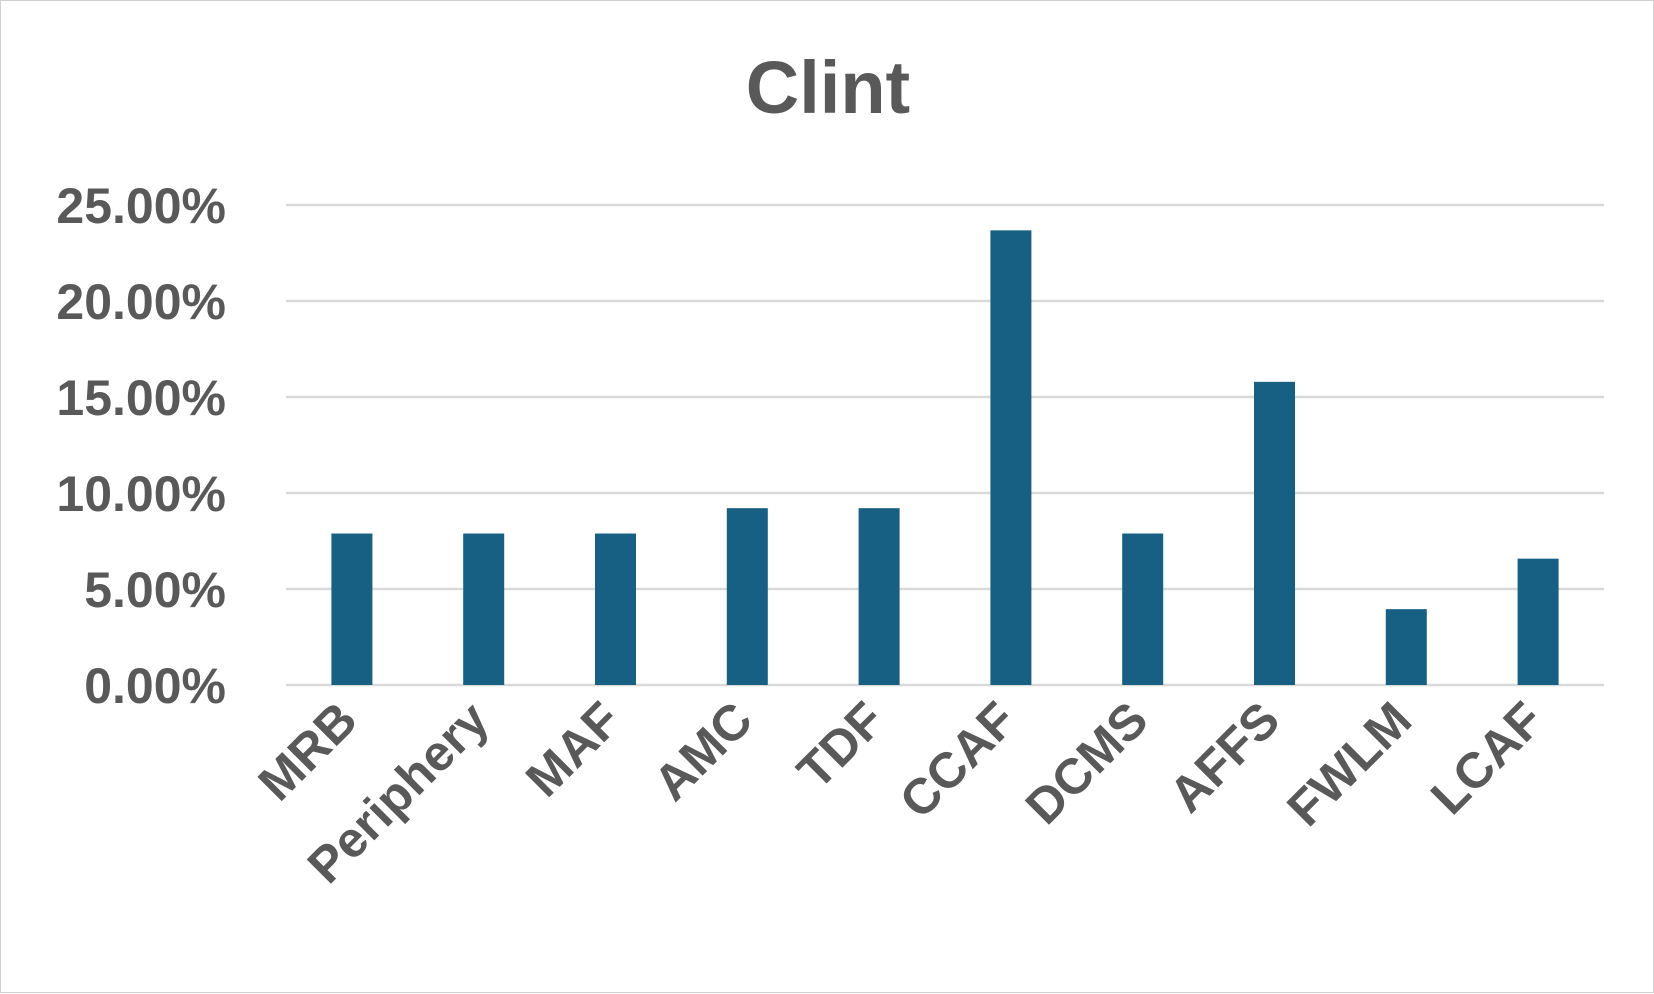  Describe the element at coordinates (155, 686) in the screenshot. I see `y-tick-label: 0.00%` at that location.